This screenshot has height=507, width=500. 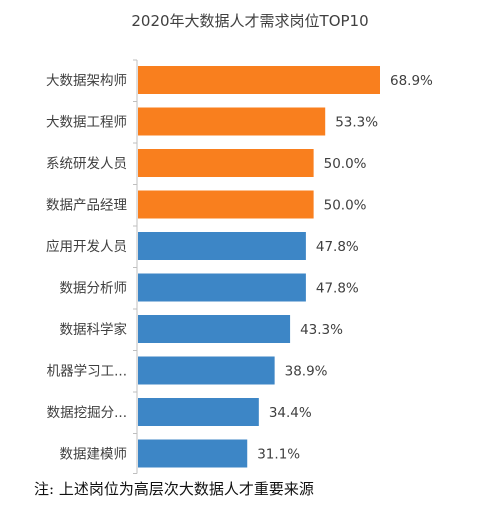 I want to click on footnote: 注: 上述岗位为高层次大数据人才重要来源, so click(x=174, y=489).